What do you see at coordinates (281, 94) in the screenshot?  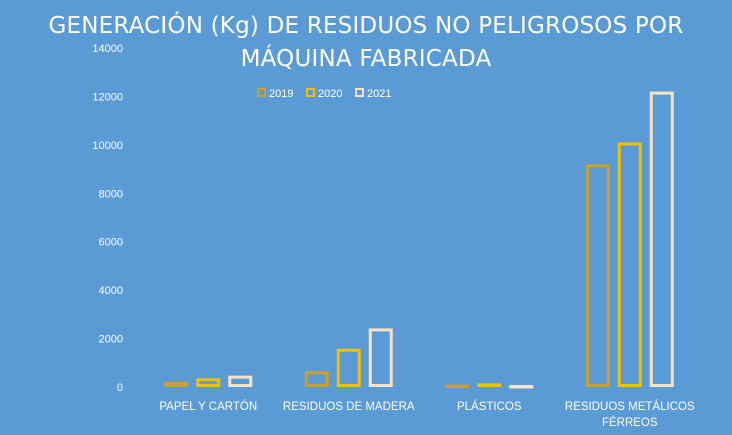 I see `legend-label-2019: 2019` at bounding box center [281, 94].